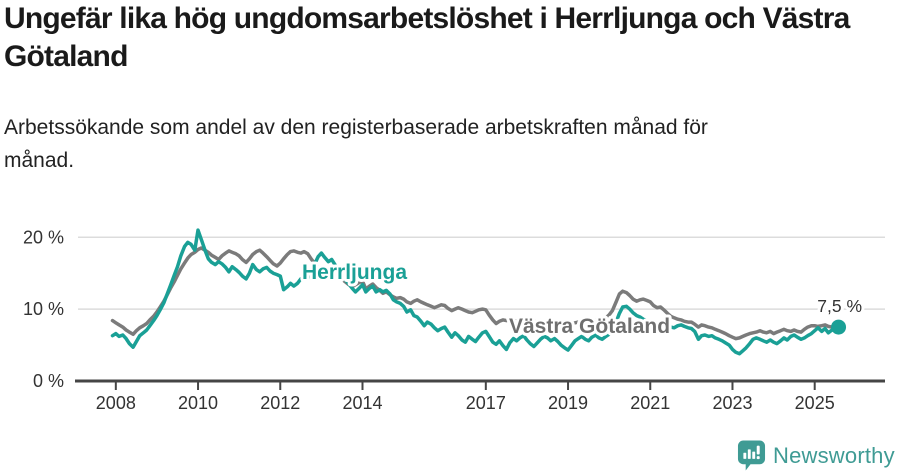 This screenshot has width=900, height=474. Describe the element at coordinates (198, 403) in the screenshot. I see `x-tick-label: 2010` at that location.